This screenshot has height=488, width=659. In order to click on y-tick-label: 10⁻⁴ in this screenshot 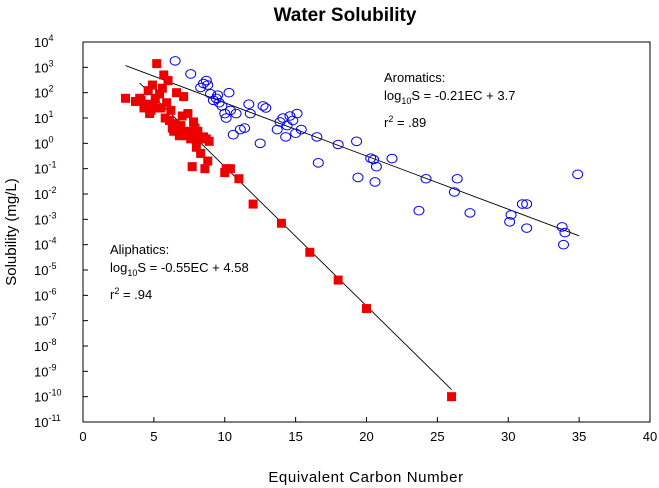, I will do `click(45, 244)`.